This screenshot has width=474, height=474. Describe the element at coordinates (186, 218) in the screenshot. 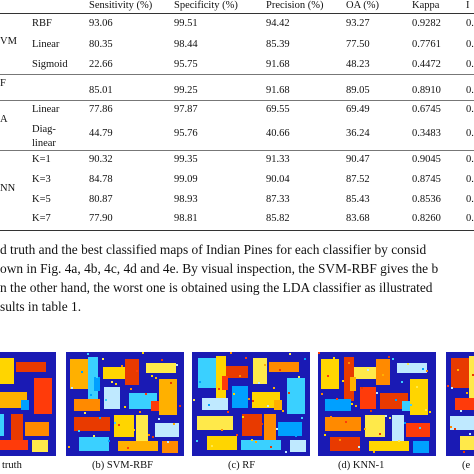

I see `table-cell: 98.81` at that location.